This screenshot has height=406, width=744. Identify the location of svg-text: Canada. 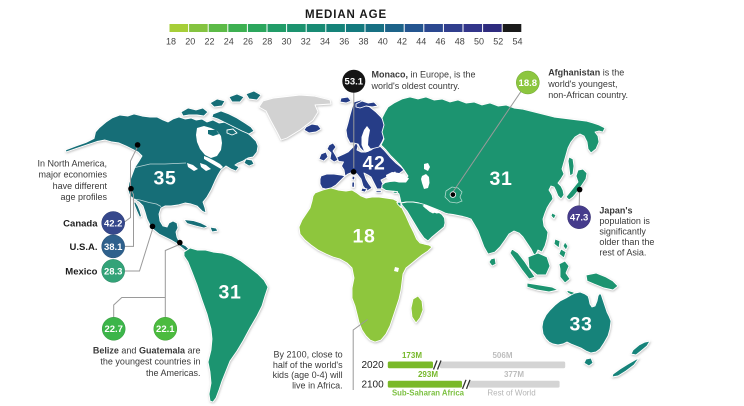
(80, 224).